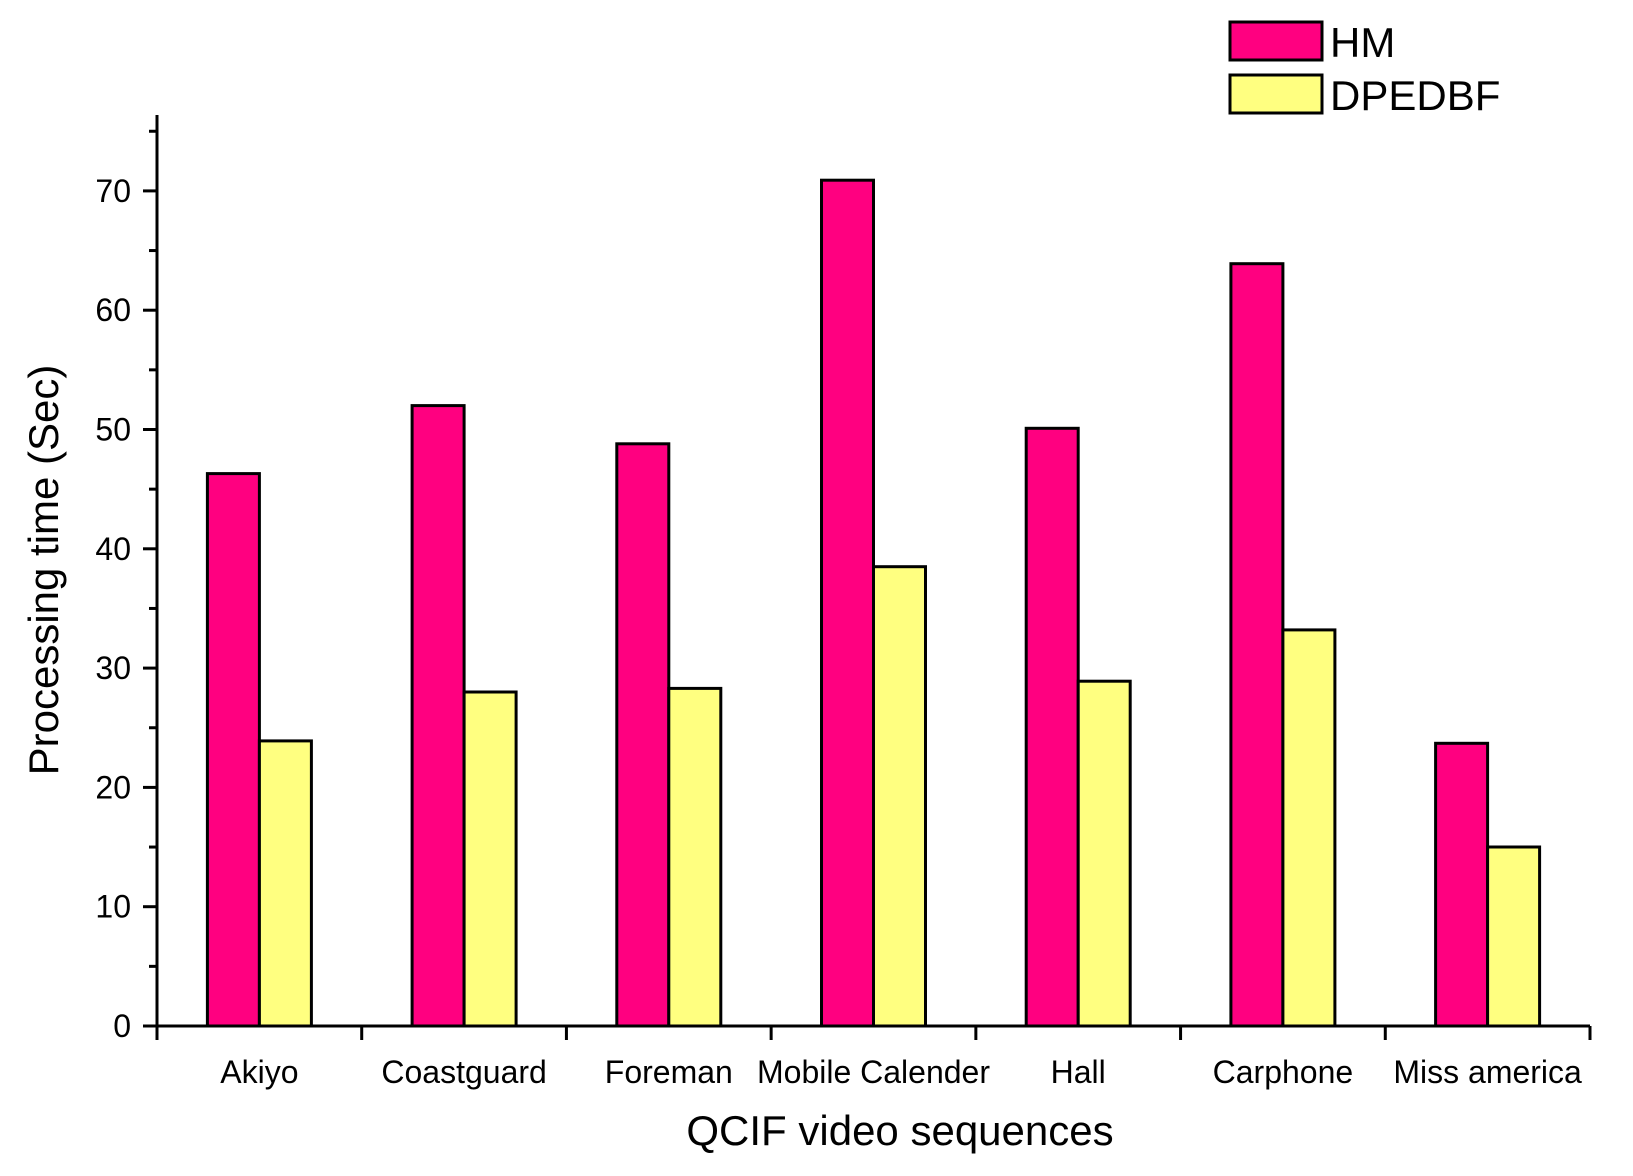 This screenshot has height=1176, width=1633. I want to click on bar-hm-miss-america, so click(1462, 884).